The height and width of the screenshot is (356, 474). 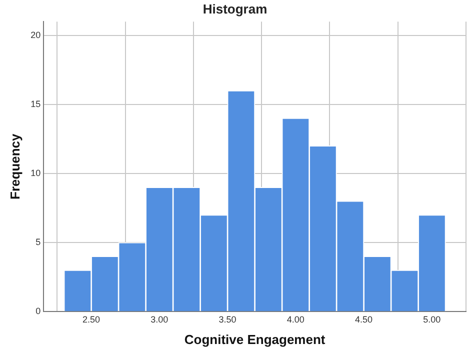 I want to click on y-tick-label: 15, so click(x=35, y=103).